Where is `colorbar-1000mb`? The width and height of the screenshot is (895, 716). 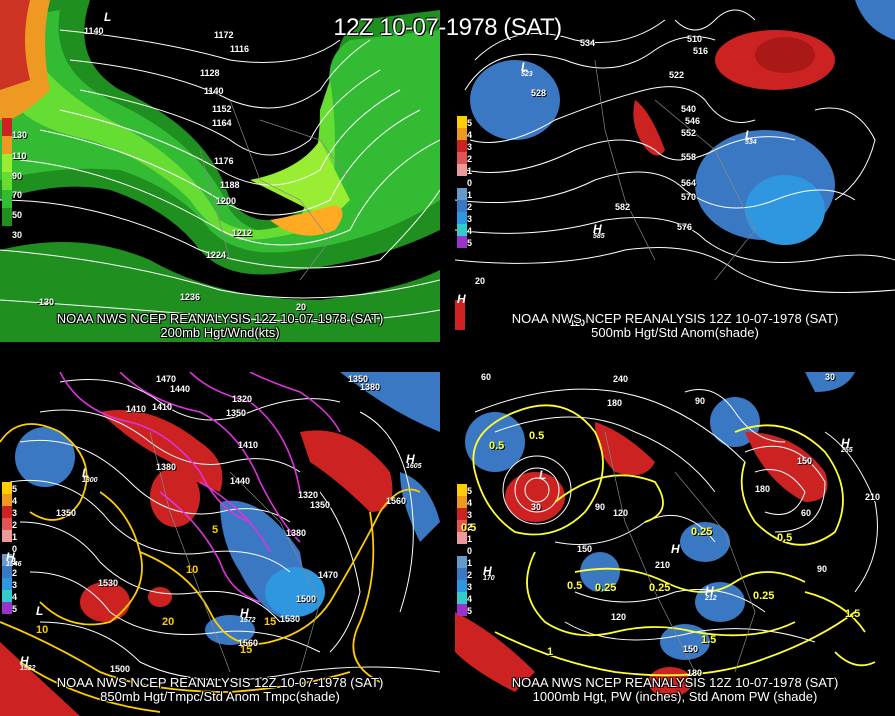
colorbar-1000mb is located at coordinates (462, 550).